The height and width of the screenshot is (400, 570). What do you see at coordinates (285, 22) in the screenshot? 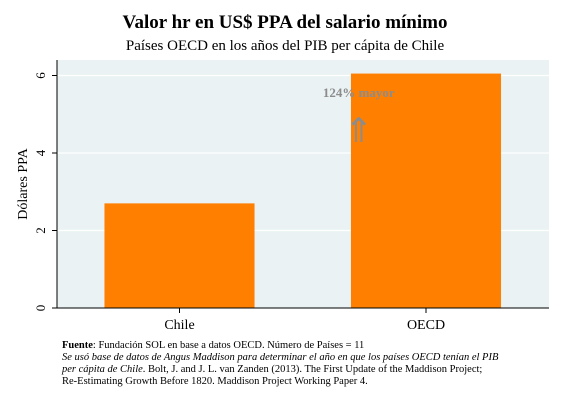
I see `chart-title: Valor hr en US$ PPA del salario mínimo` at bounding box center [285, 22].